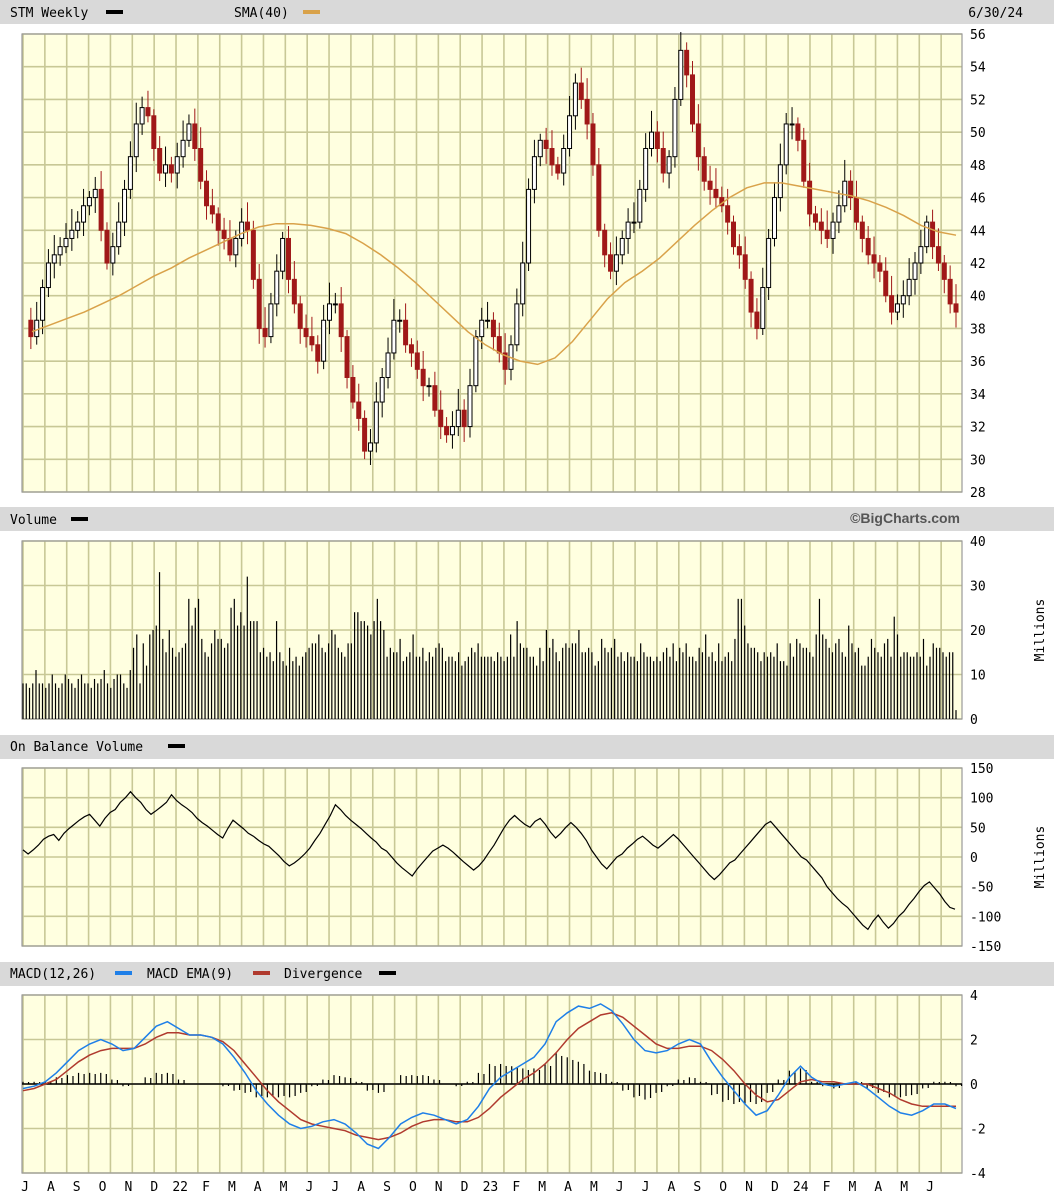 This screenshot has height=1200, width=1054. Describe the element at coordinates (491, 1187) in the screenshot. I see `x-tick-label: 23` at that location.